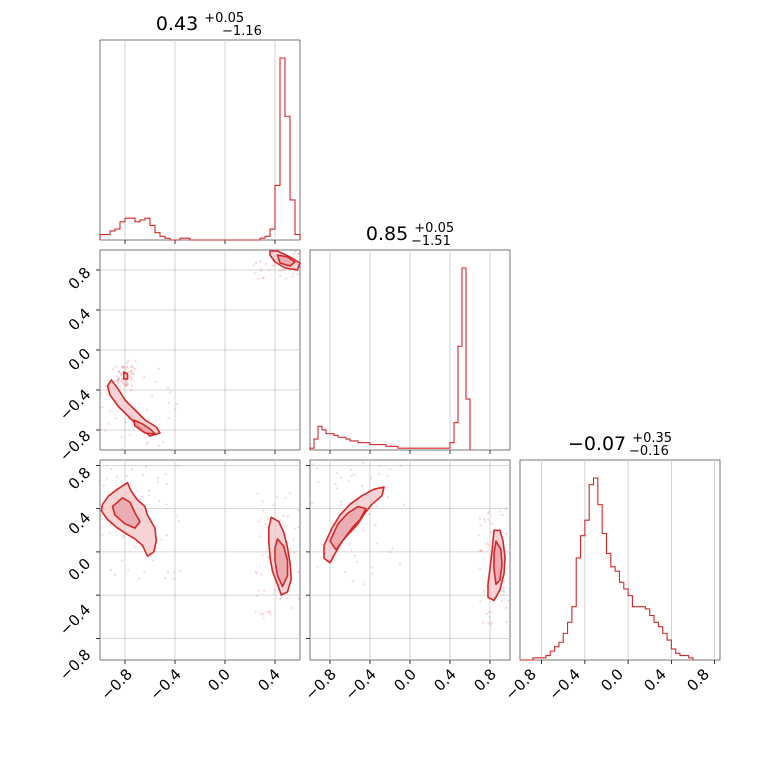  What do you see at coordinates (597, 444) in the screenshot?
I see `title-param-2-value: −0.07` at bounding box center [597, 444].